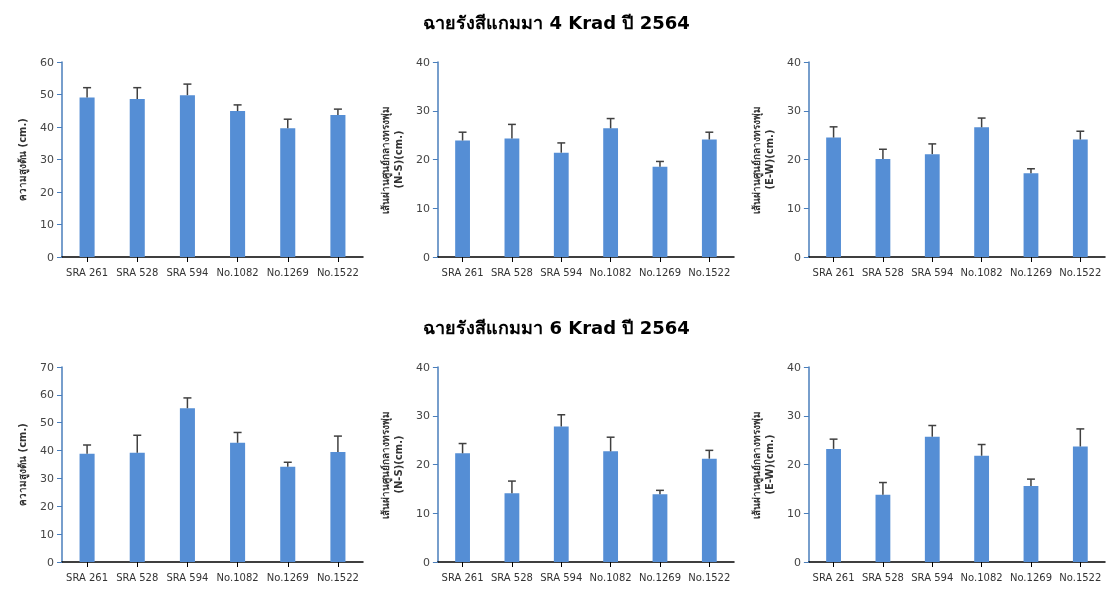 This screenshot has width=1113, height=610. Describe the element at coordinates (556, 22) in the screenshot. I see `chart-title: ฉายรังสีแกมมา 4 Krad ปี 2564` at that location.